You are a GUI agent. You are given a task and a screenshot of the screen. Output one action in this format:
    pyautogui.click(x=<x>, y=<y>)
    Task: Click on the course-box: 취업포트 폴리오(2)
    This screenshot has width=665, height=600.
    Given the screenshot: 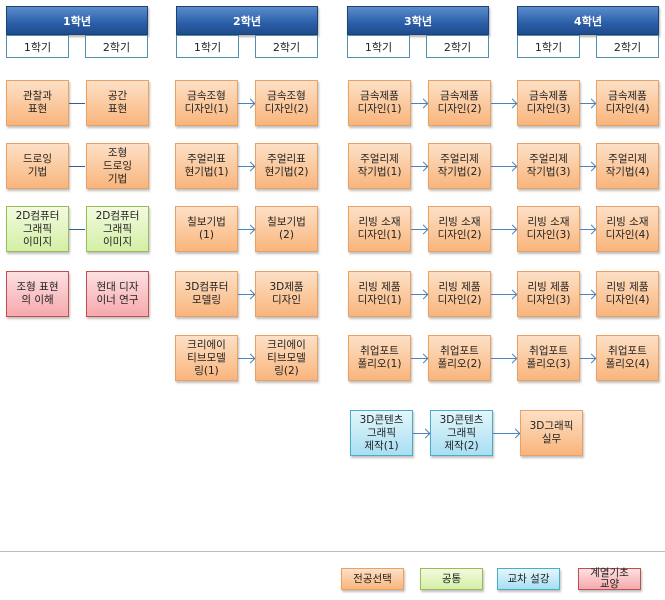 What is the action you would take?
    pyautogui.click(x=459, y=358)
    